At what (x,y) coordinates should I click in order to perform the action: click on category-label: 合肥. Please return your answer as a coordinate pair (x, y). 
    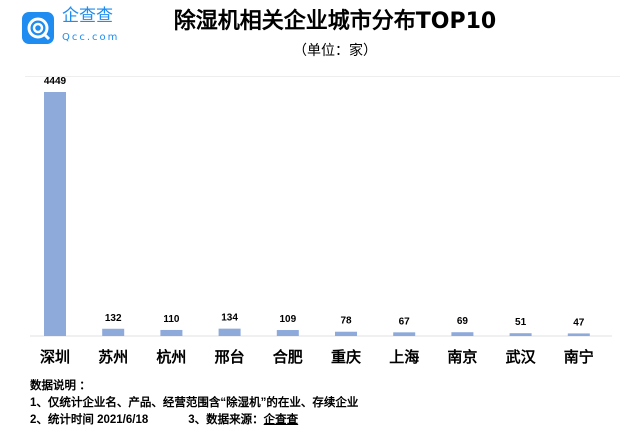
    Looking at the image, I should click on (287, 357).